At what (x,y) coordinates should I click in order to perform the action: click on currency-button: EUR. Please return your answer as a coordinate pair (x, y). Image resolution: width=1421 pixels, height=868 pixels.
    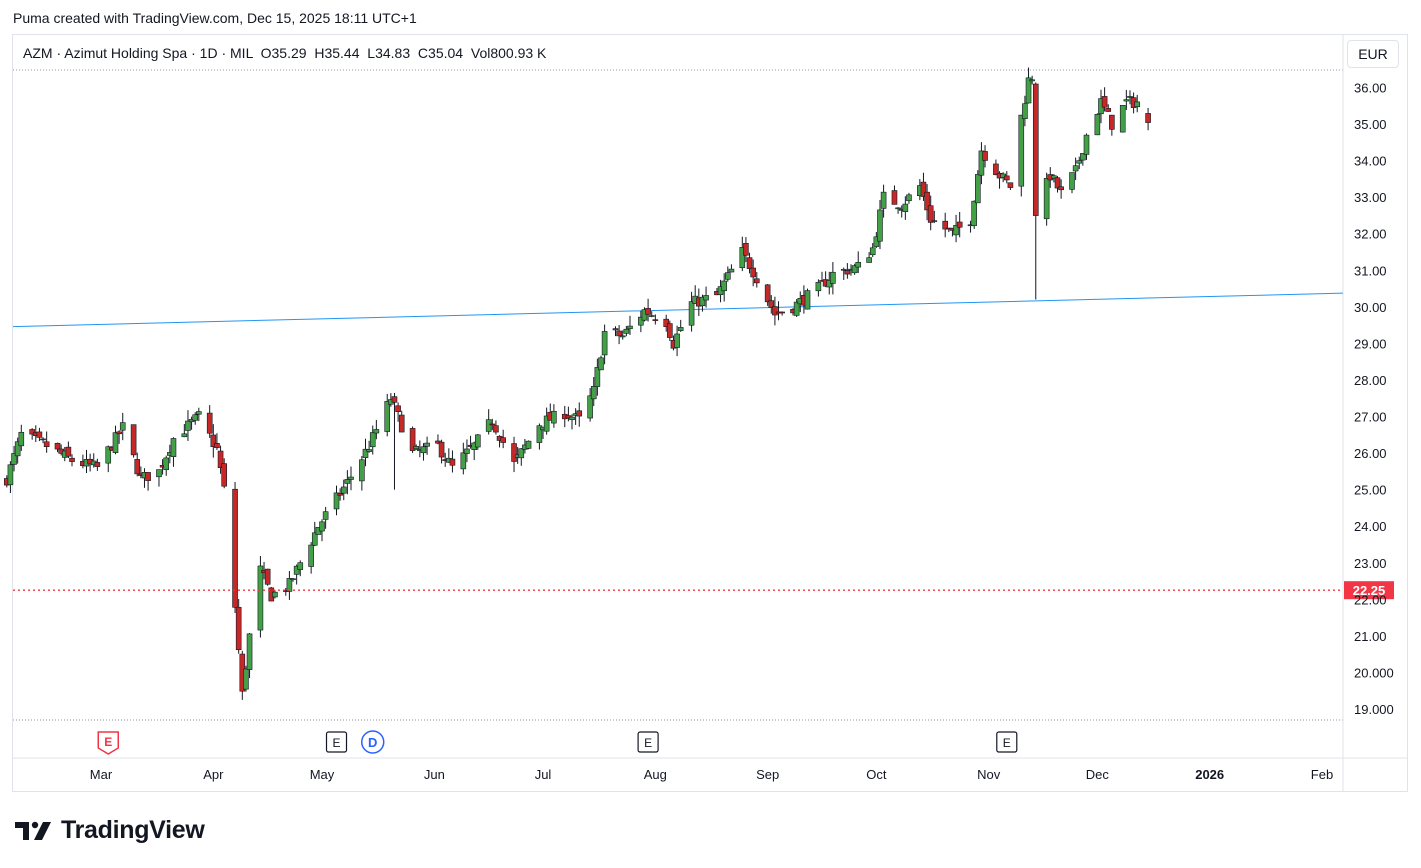
    Looking at the image, I should click on (1373, 54).